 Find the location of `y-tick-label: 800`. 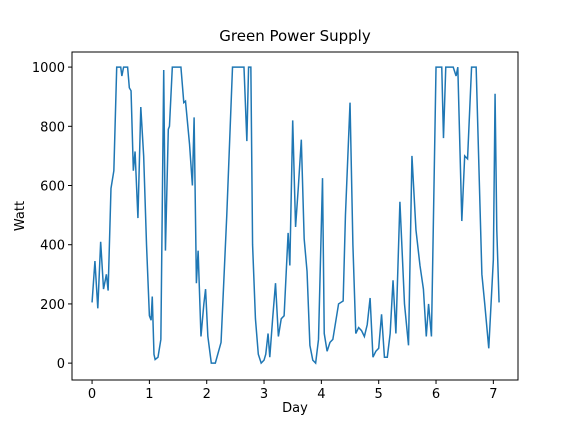

y-tick-label: 800 is located at coordinates (52, 127).